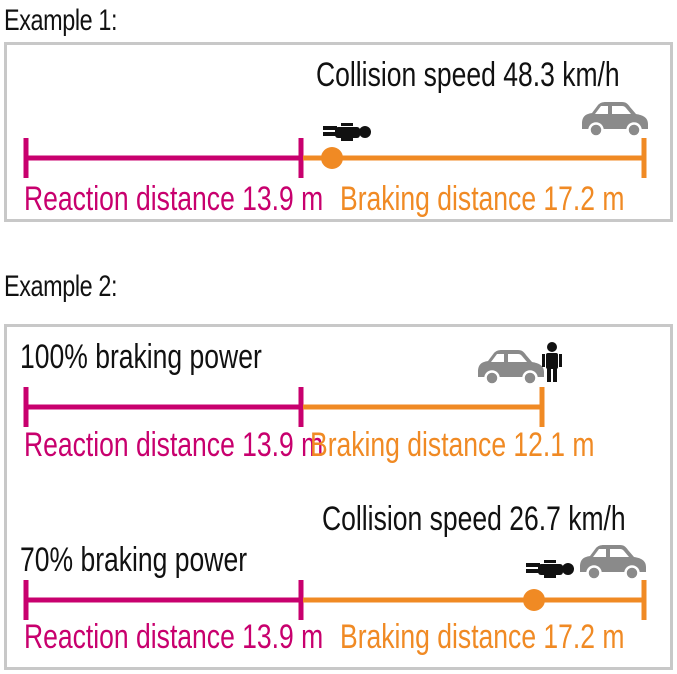 The image size is (677, 674). Describe the element at coordinates (61, 286) in the screenshot. I see `example2-heading: Example 2:` at that location.